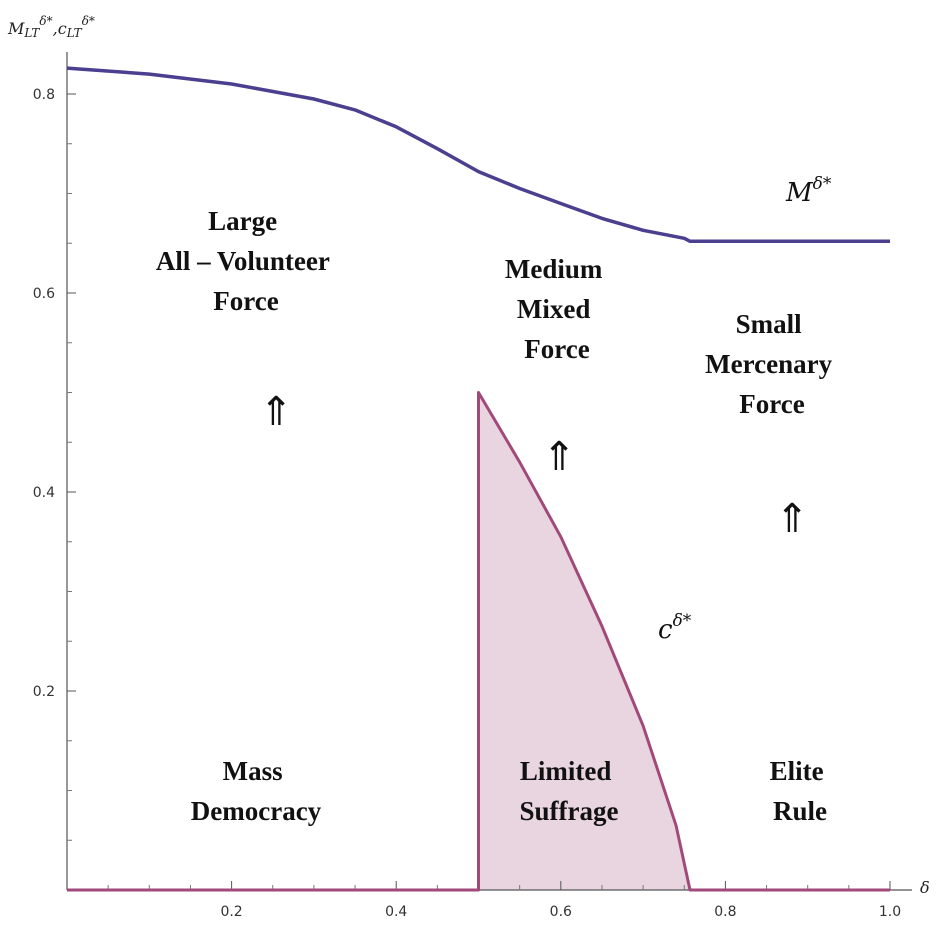 This screenshot has width=936, height=925. Describe the element at coordinates (44, 493) in the screenshot. I see `y-tick-label: 0.4` at that location.